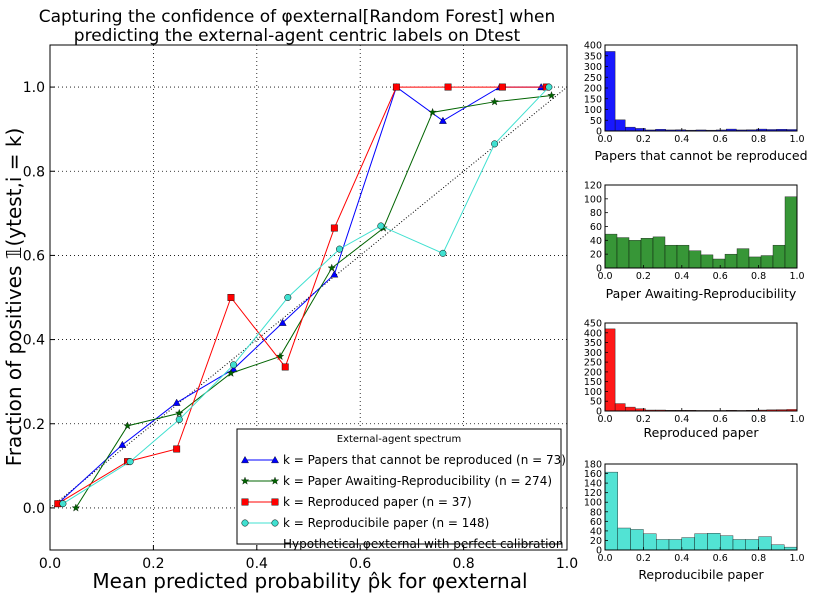  I want to click on y-tick-label: 0.4, so click(34, 341).